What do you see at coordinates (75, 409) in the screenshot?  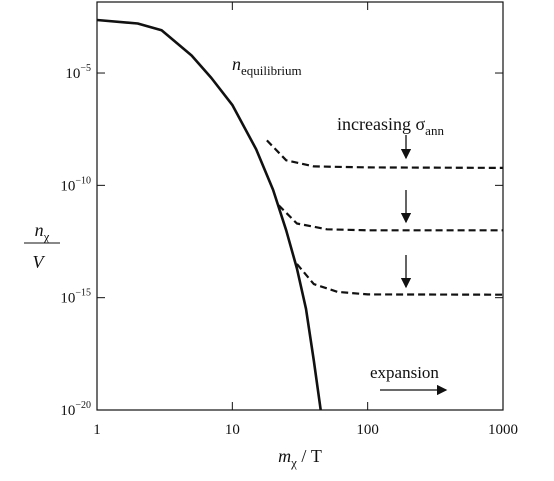 I see `y-tick-label: 10−20` at bounding box center [75, 409].